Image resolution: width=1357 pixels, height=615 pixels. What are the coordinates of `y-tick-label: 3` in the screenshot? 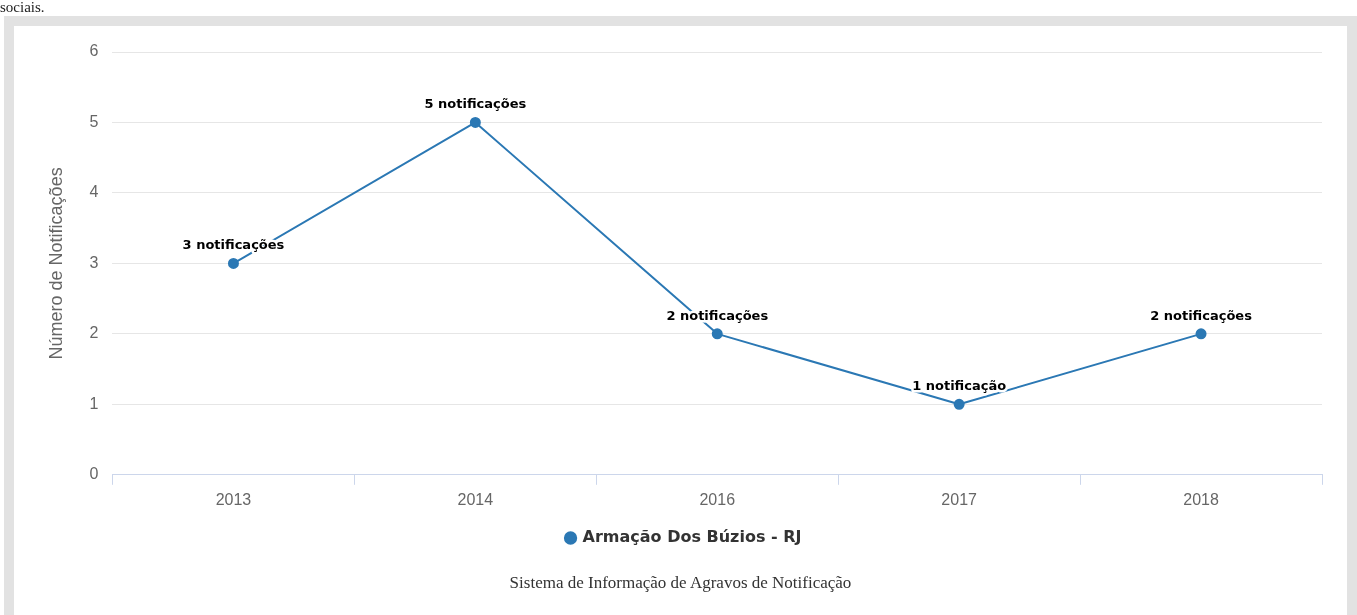 It's located at (94, 262).